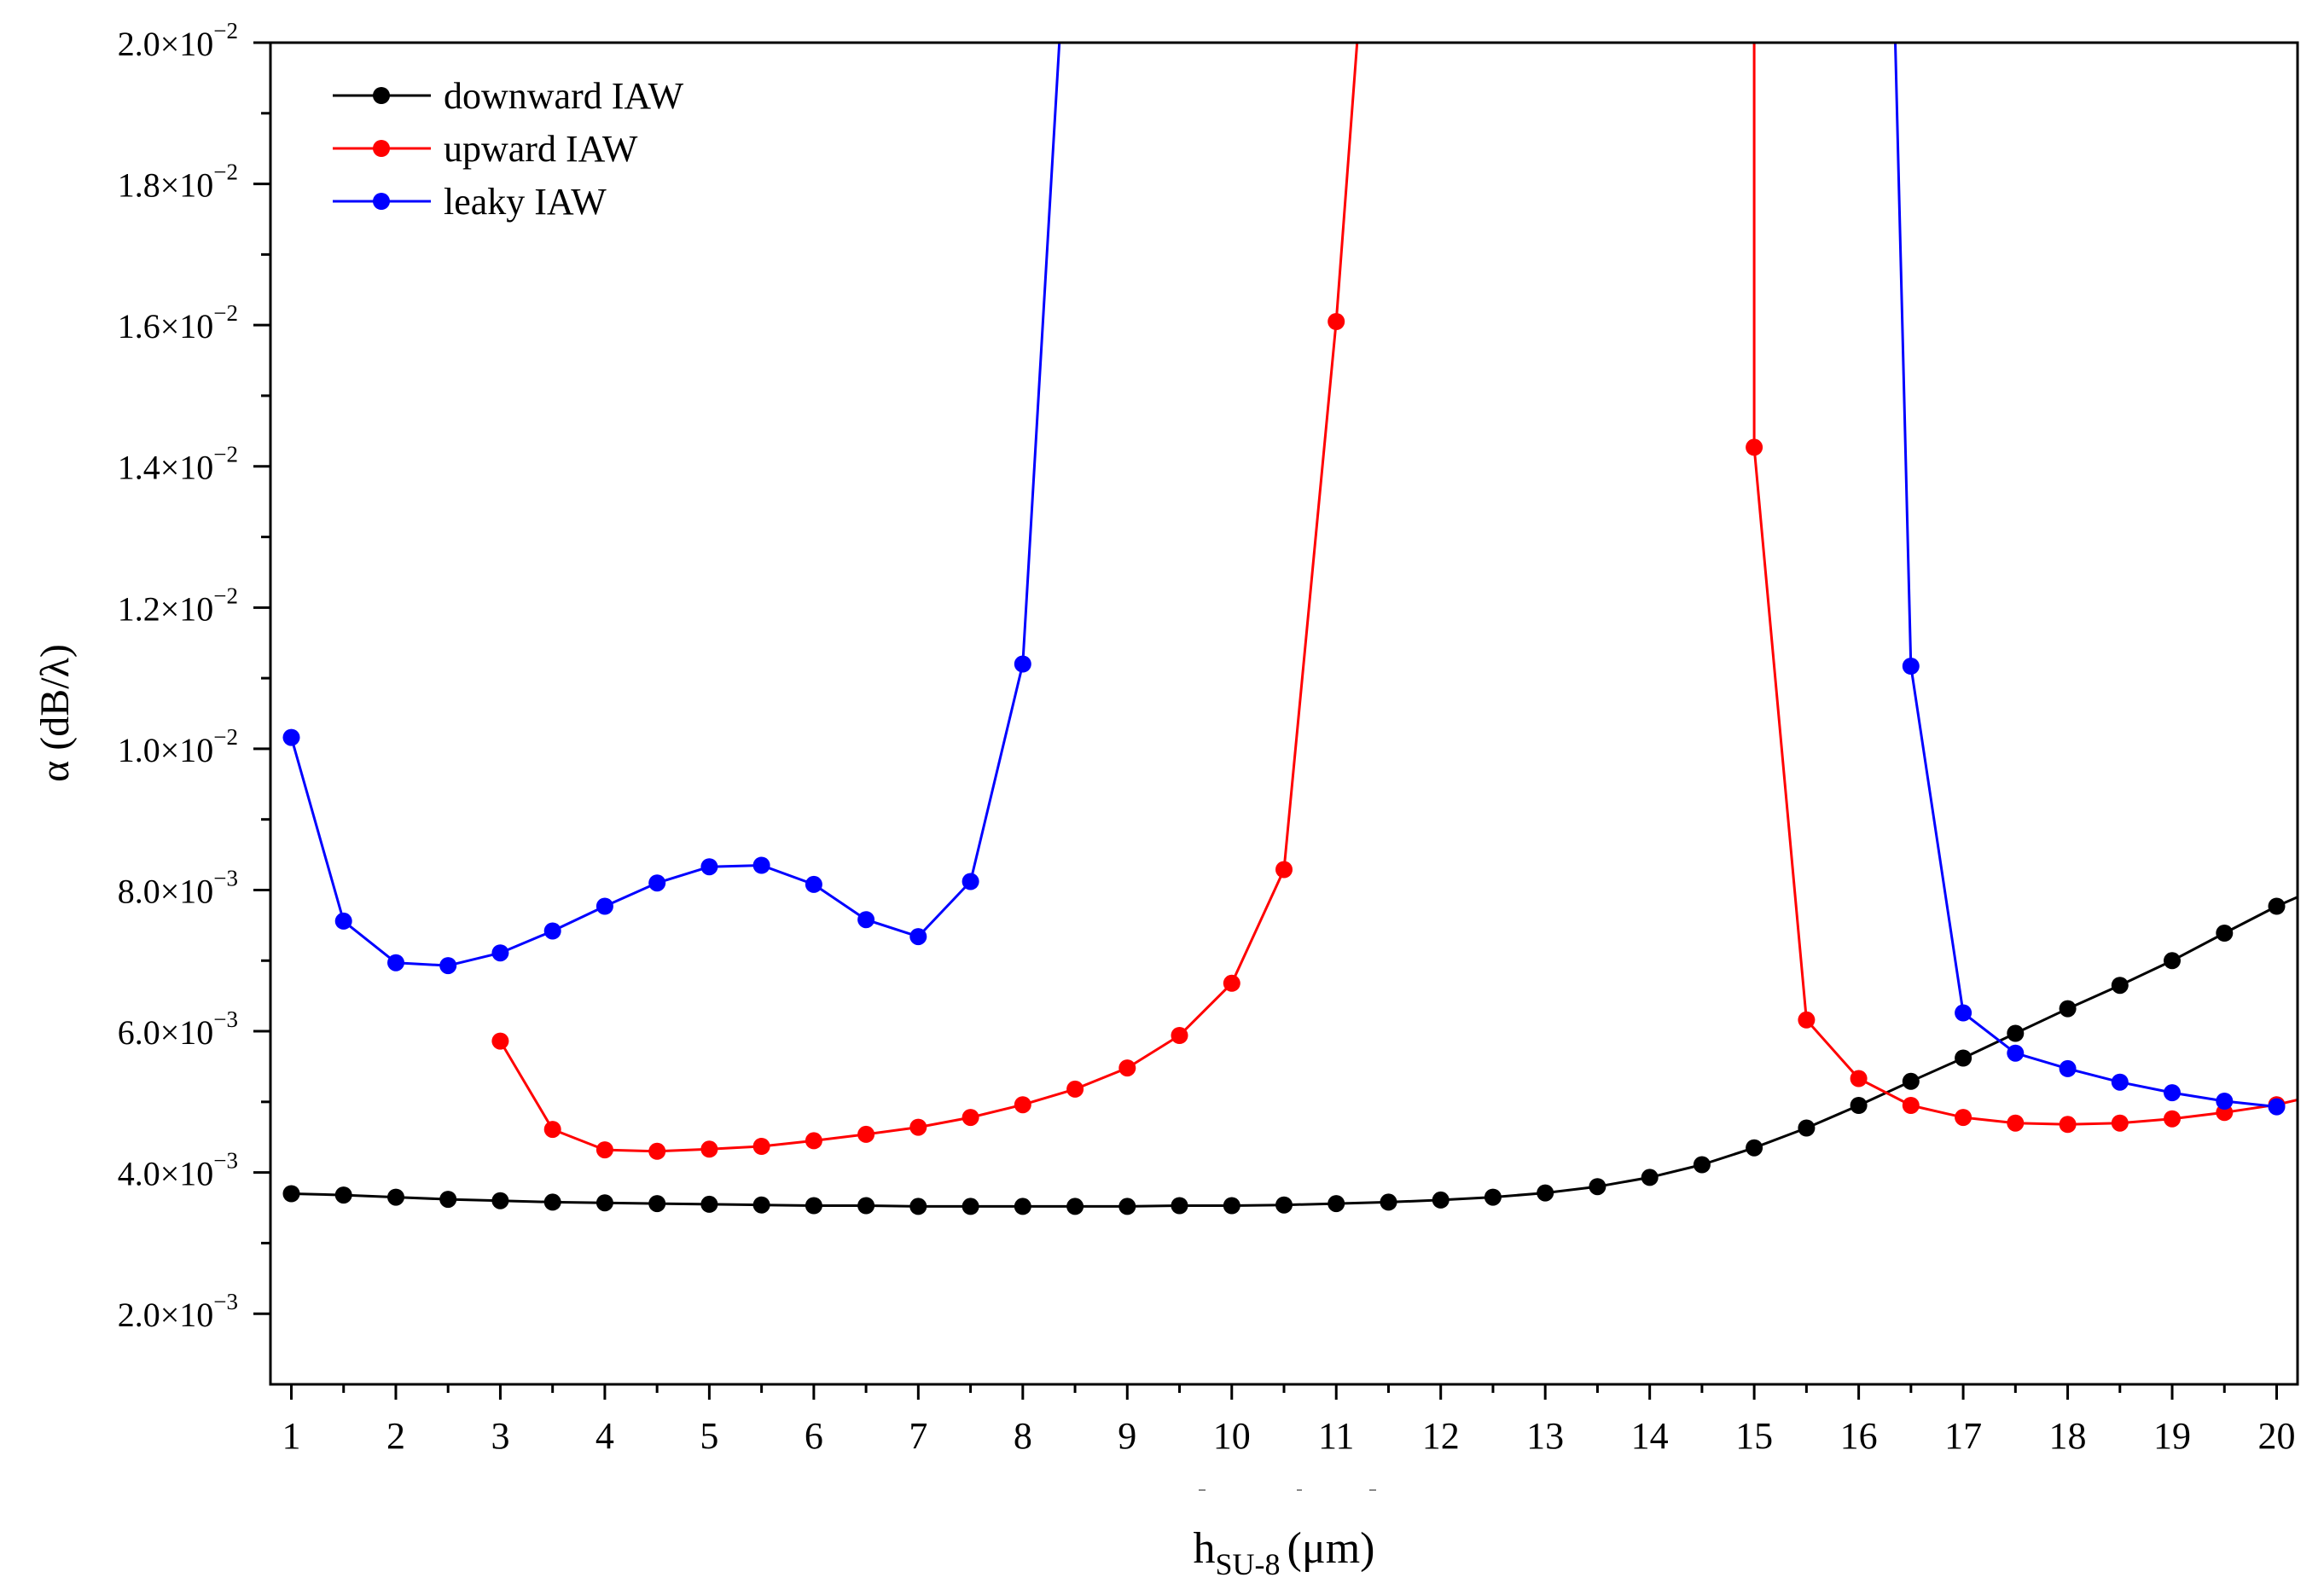 The height and width of the screenshot is (1595, 2324). I want to click on x-tick-label: 9, so click(1127, 1436).